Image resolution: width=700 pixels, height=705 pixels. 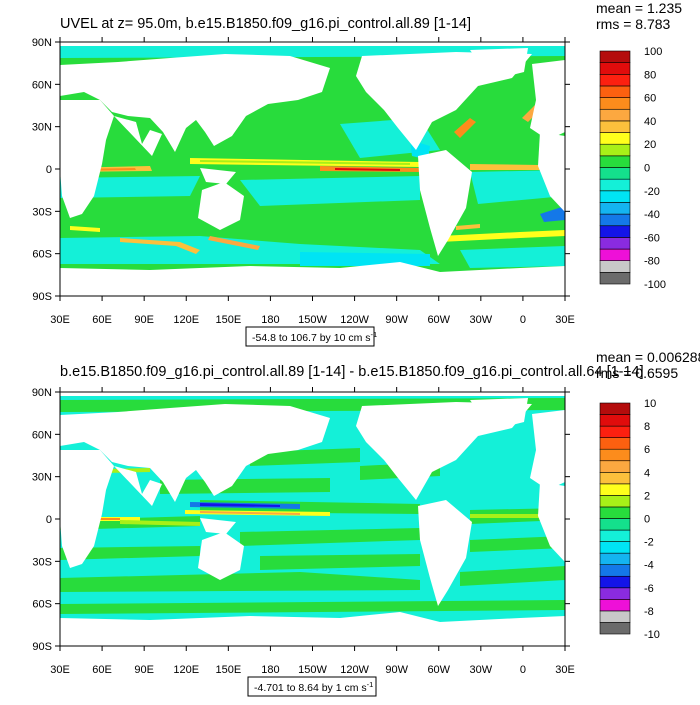 I want to click on panel-1-mean: mean = 1.235, so click(x=639, y=8).